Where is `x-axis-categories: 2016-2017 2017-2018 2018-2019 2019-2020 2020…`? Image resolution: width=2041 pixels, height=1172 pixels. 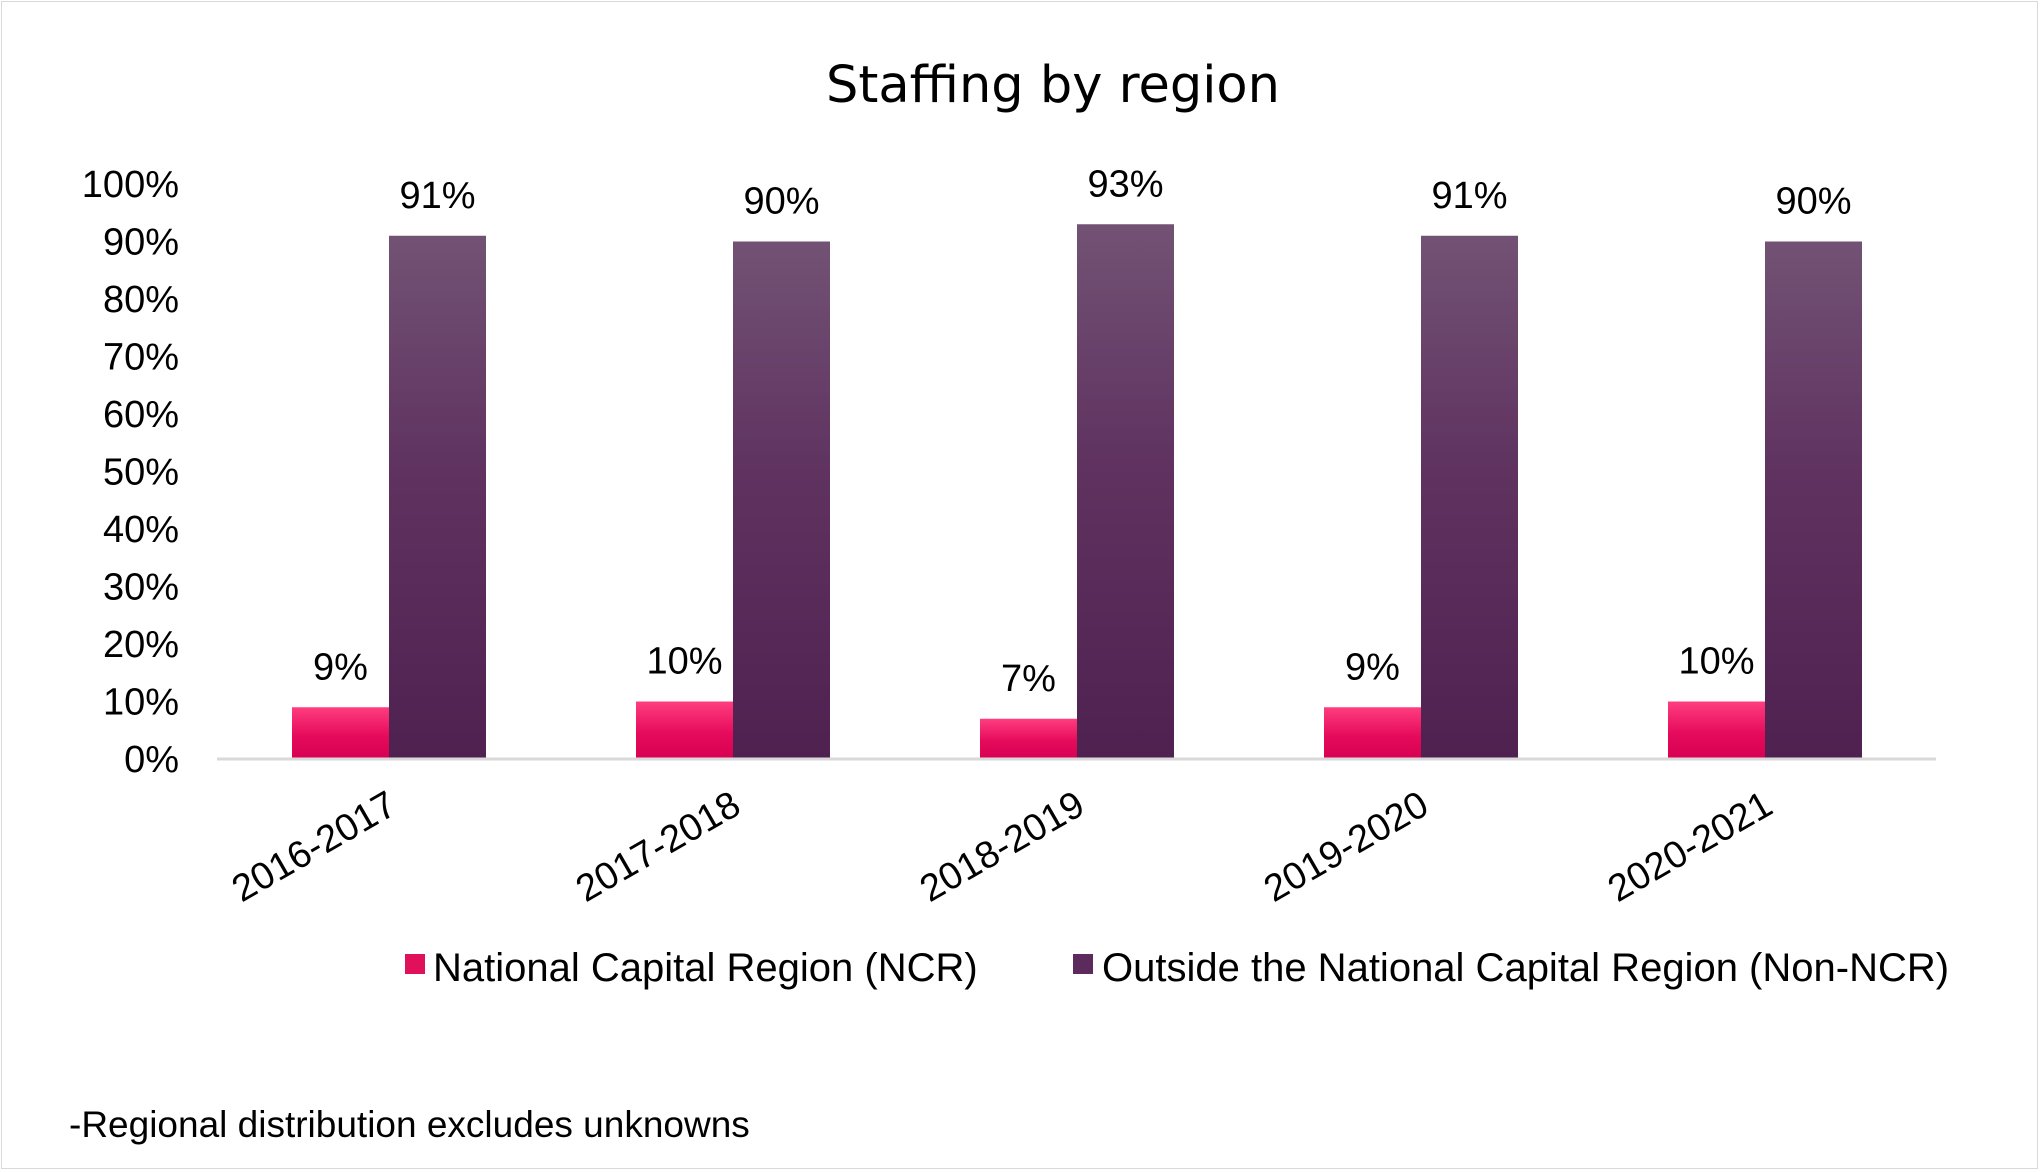 x-axis-categories: 2016-2017 2017-2018 2018-2019 2019-2020 2020… is located at coordinates (1002, 846).